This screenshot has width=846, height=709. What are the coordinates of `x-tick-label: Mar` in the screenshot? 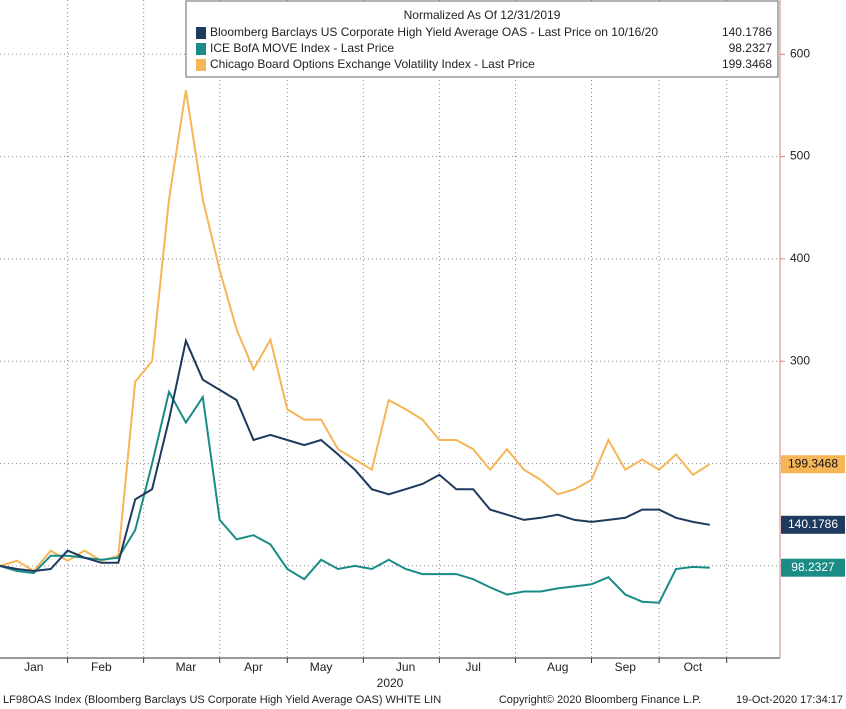 It's located at (186, 667).